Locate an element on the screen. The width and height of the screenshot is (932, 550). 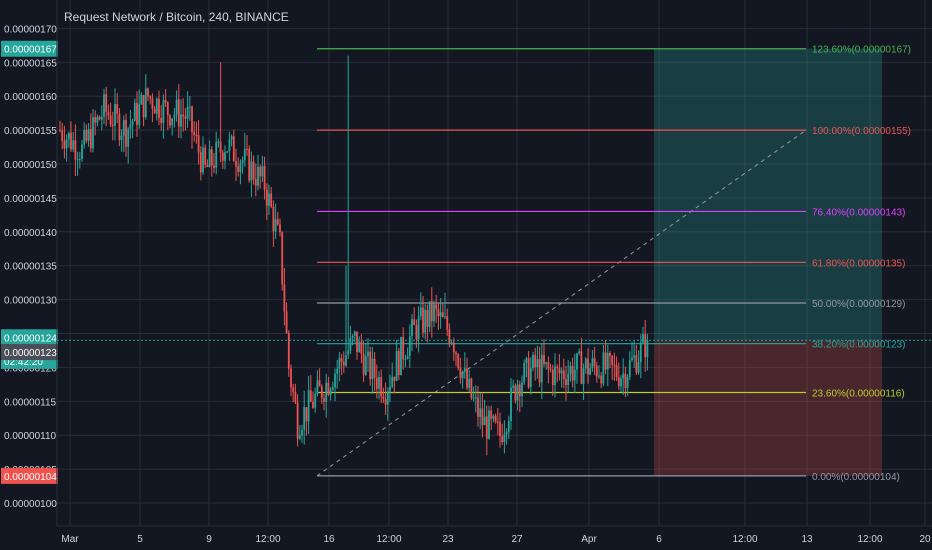
fib-level-label: 38.20%(0.00000123) is located at coordinates (858, 345).